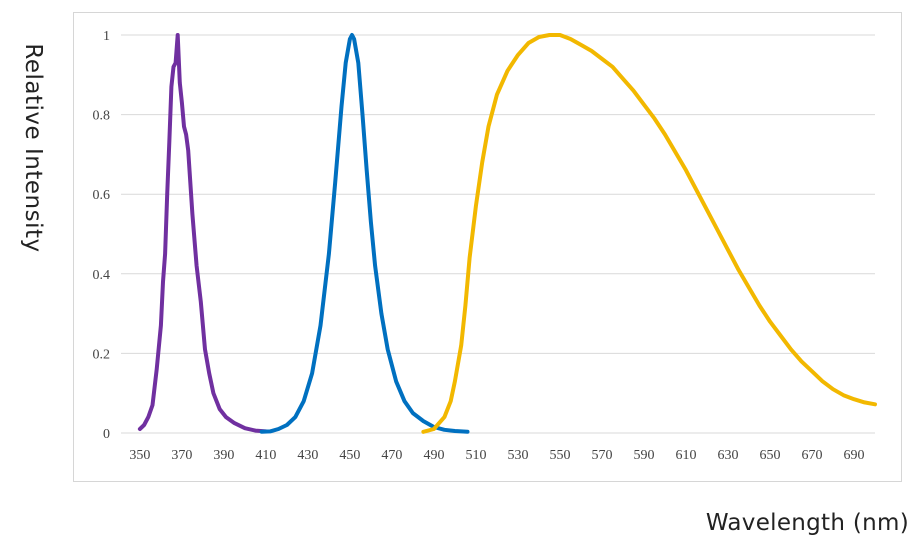  I want to click on y-tick-label: 0.8, so click(102, 116).